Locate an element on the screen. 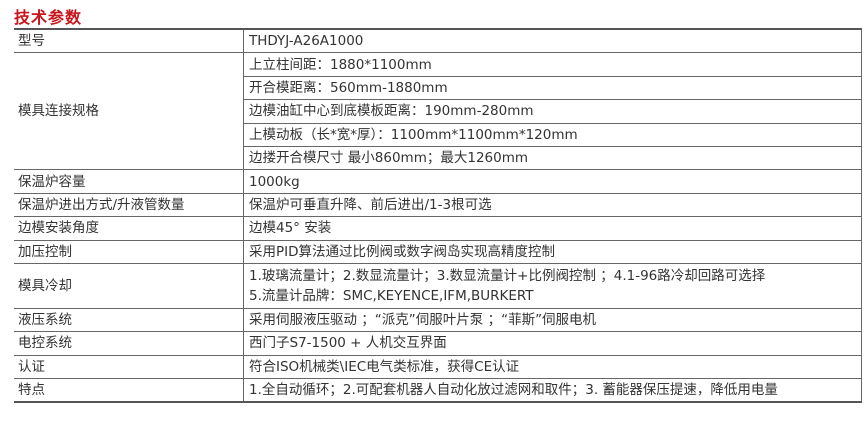  spec-row: 加压控制 采用PID算法通过比例阀或数字阀岛实现高精度控制 is located at coordinates (438, 252).